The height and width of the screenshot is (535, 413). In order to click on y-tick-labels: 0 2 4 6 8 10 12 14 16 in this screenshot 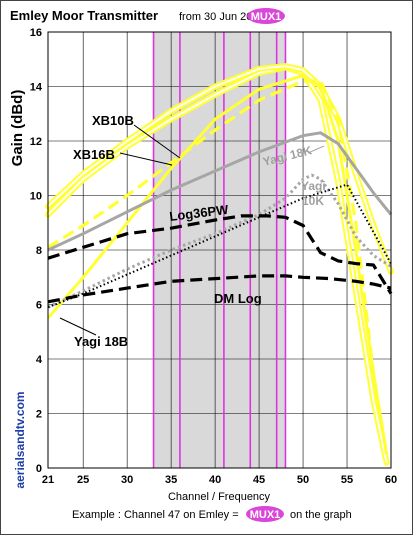, I will do `click(36, 251)`.